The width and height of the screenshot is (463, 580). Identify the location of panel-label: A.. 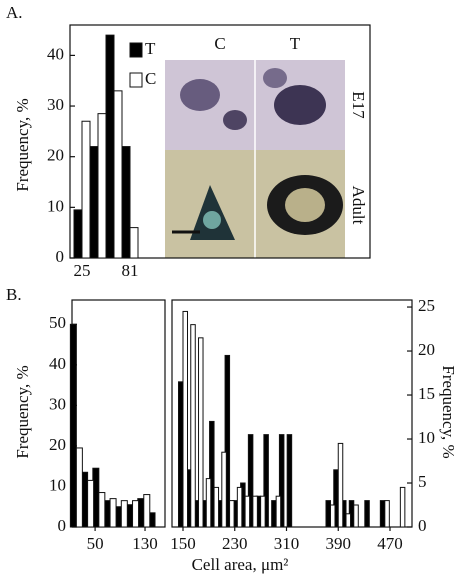
(14, 12).